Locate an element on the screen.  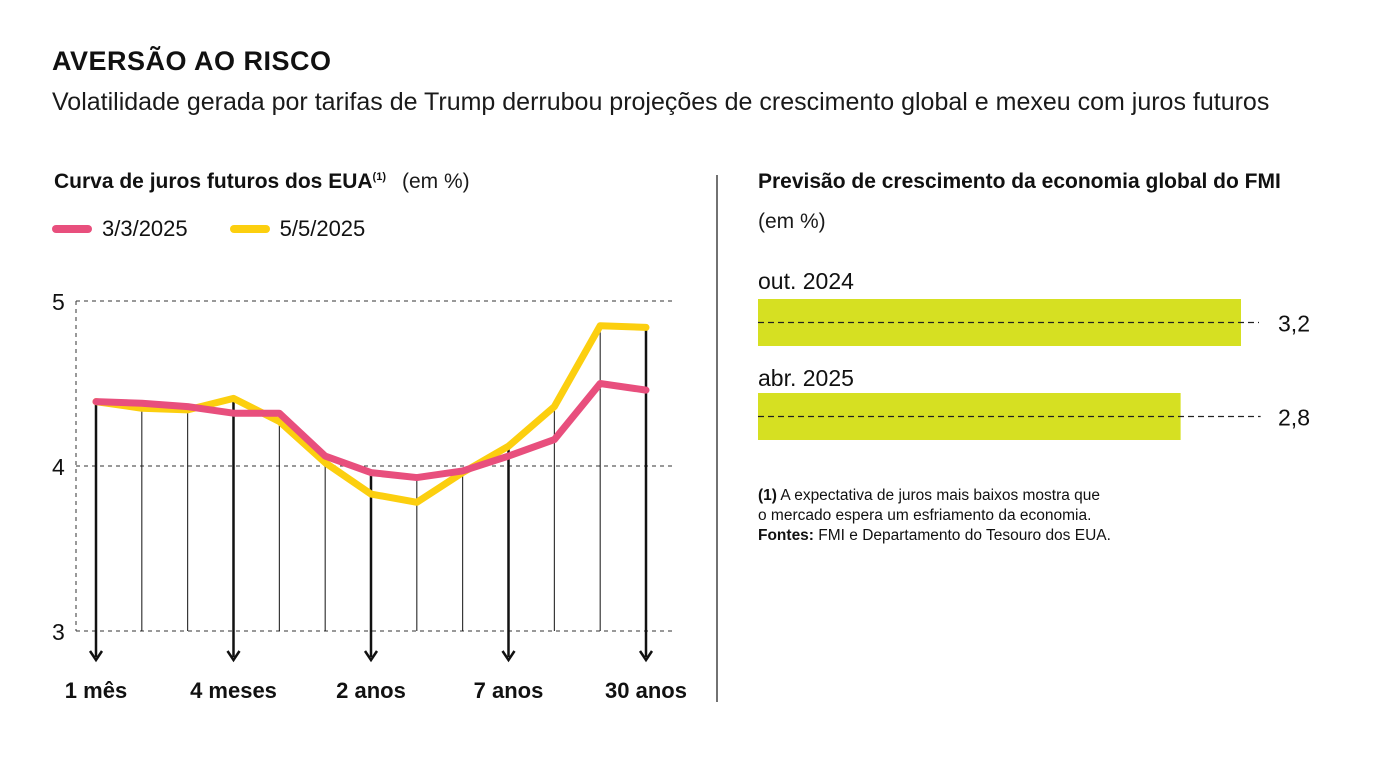
bar-category-apr-2025: abr. 2025 is located at coordinates (806, 378).